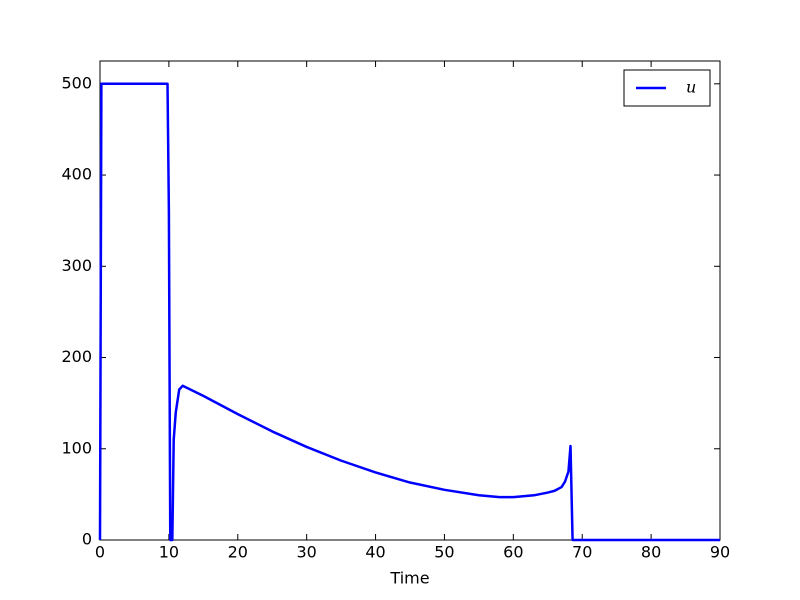 Image resolution: width=800 pixels, height=600 pixels. Describe the element at coordinates (76, 82) in the screenshot. I see `y-tick-label: 500` at that location.